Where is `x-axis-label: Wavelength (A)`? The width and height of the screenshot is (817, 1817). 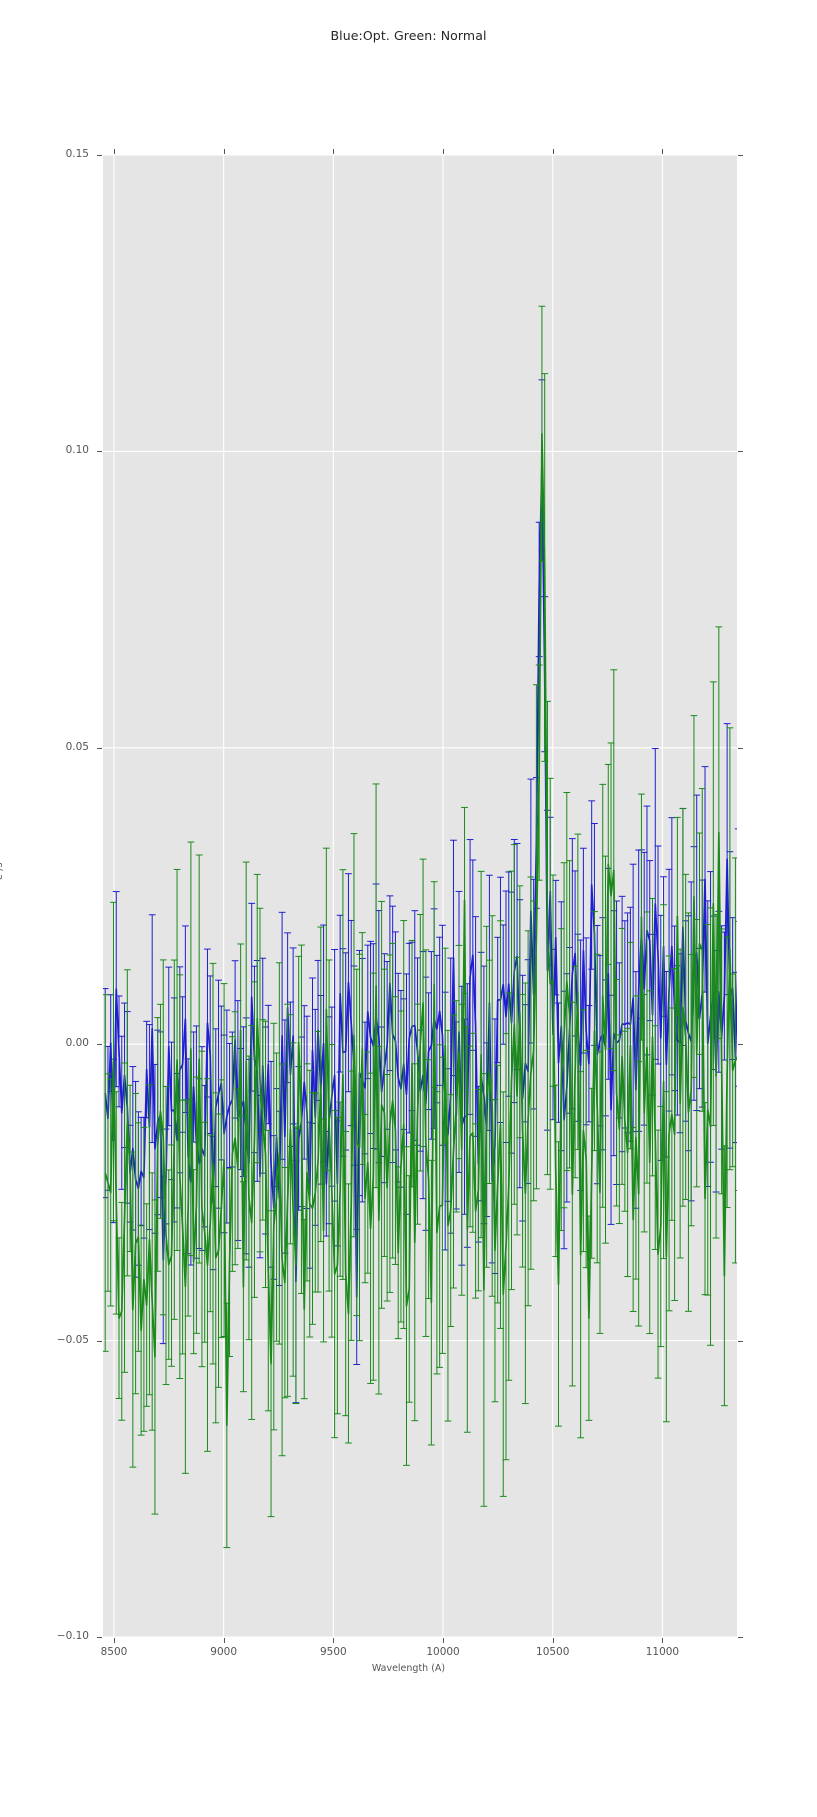 x-axis-label: Wavelength (A) is located at coordinates (408, 1668).